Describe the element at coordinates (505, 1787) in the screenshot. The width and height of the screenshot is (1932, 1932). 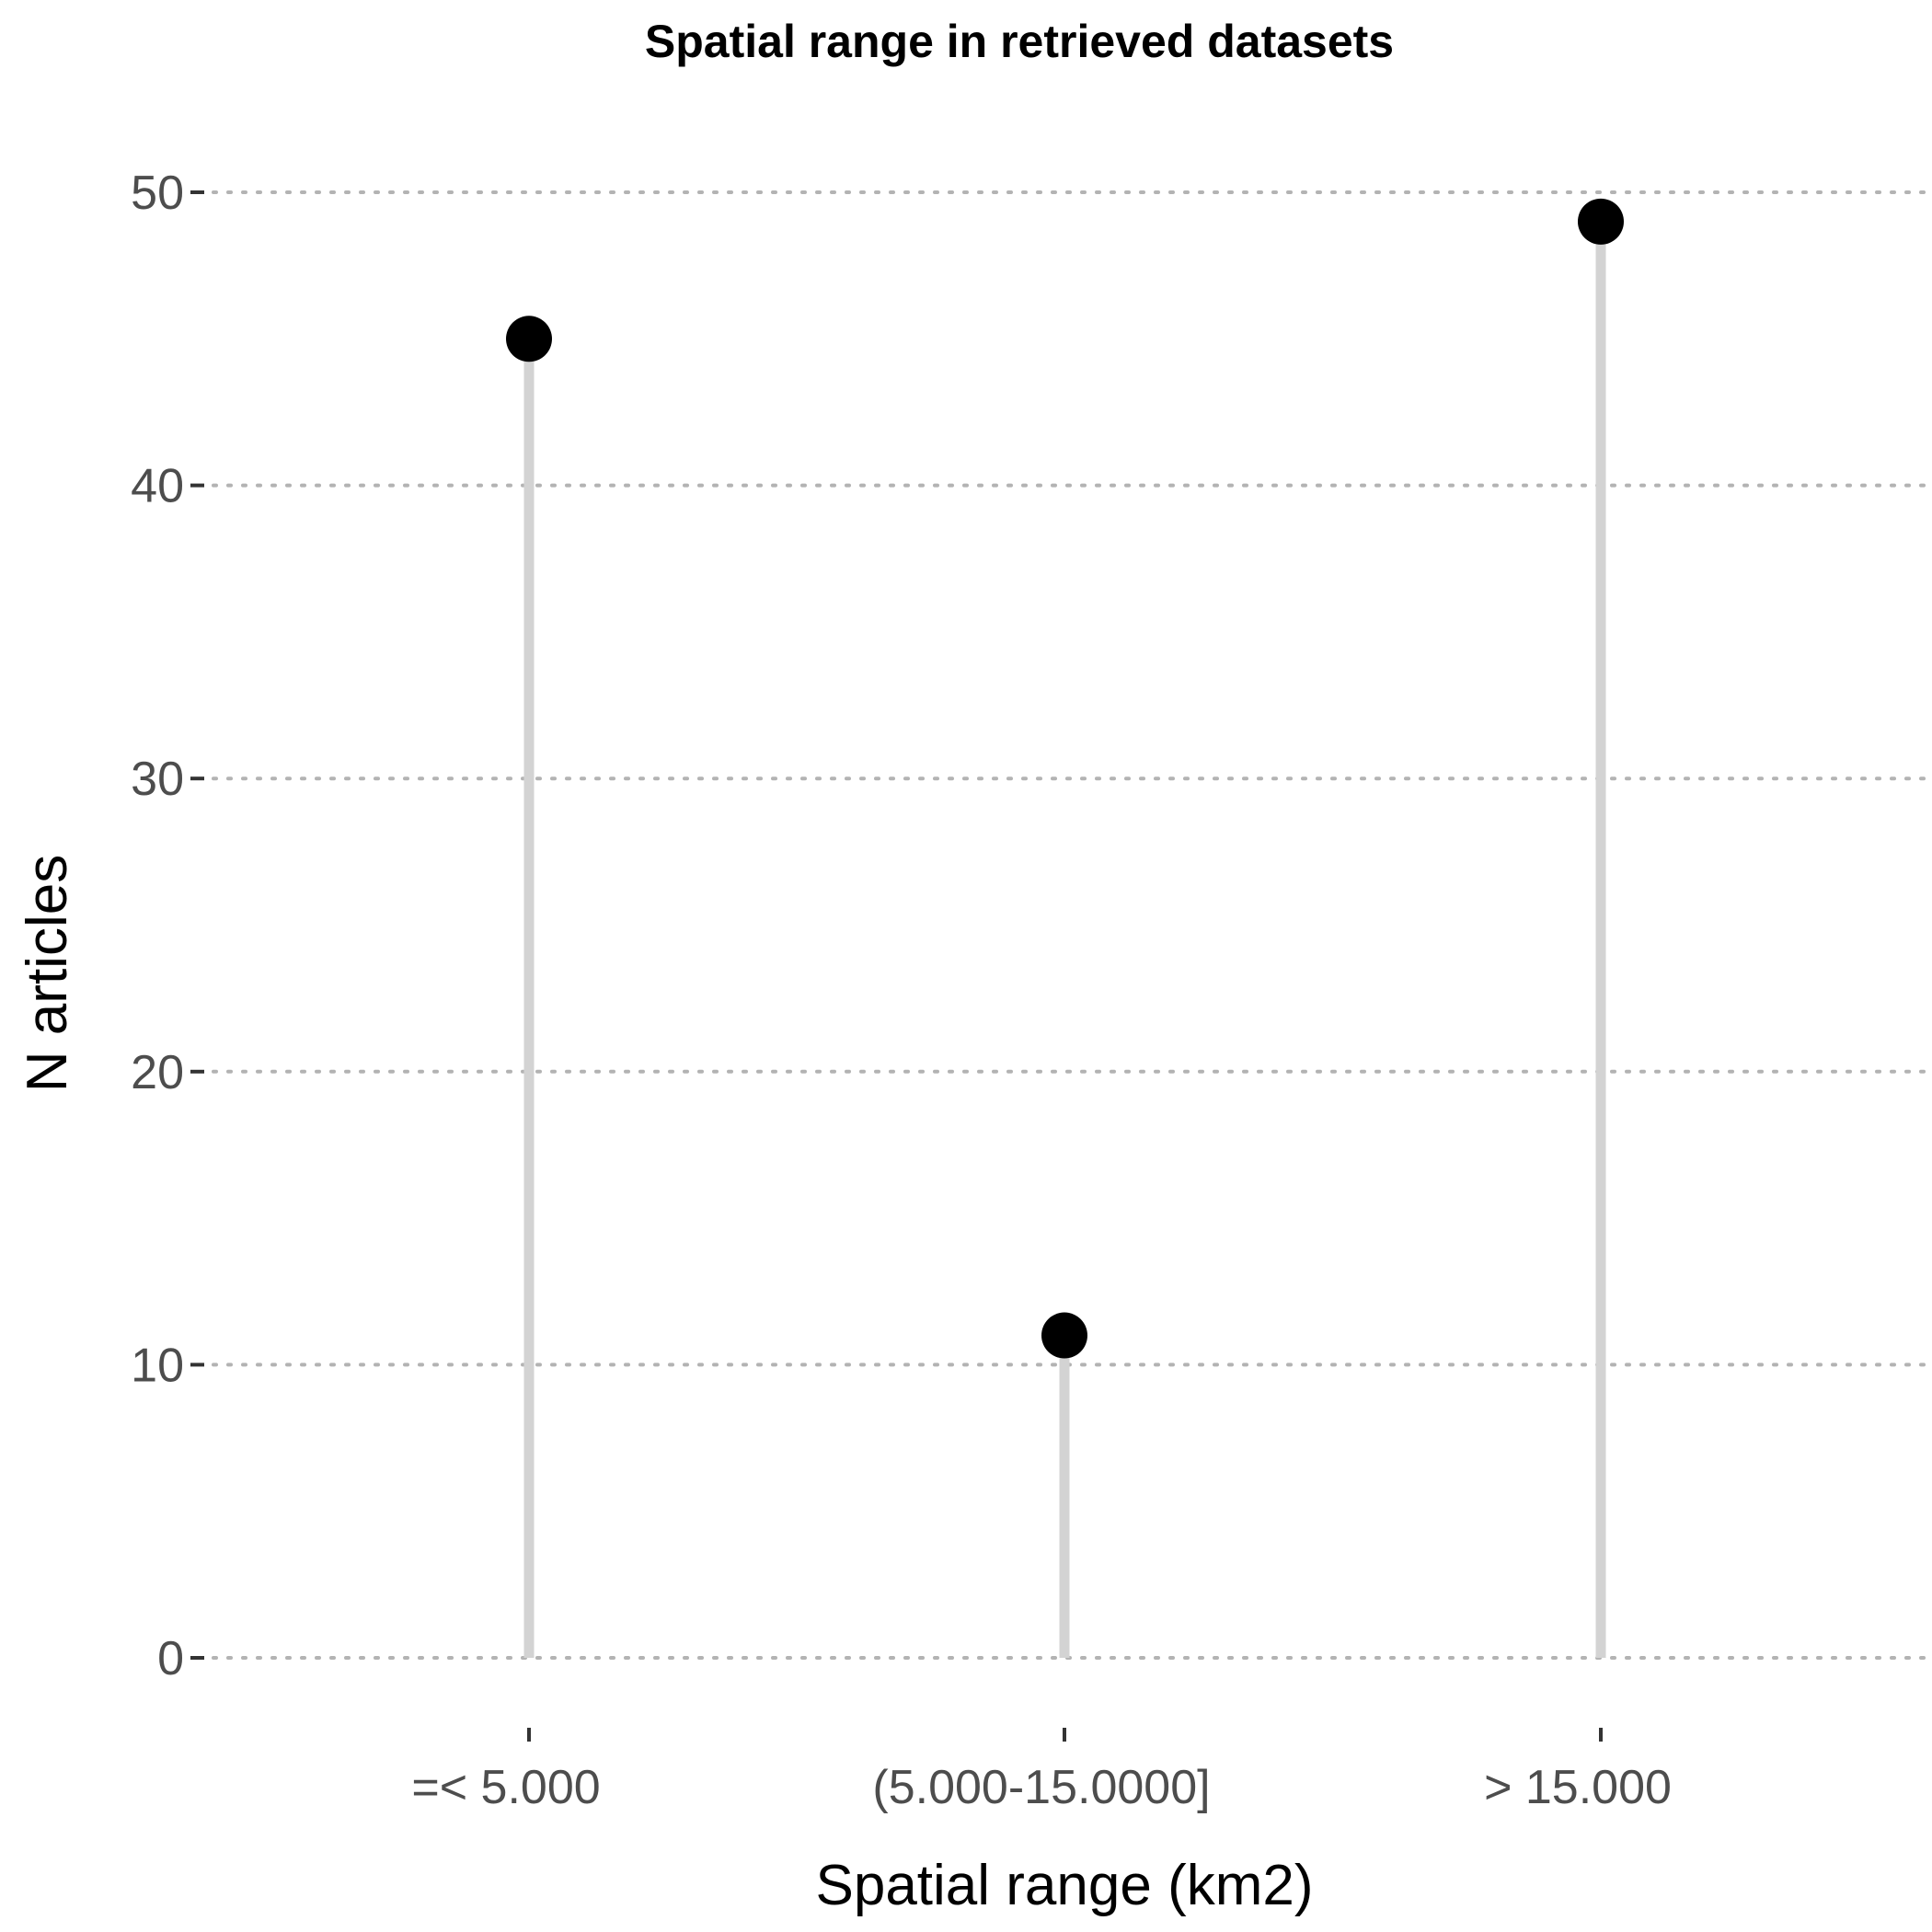
I see `x-tick-label: =< 5.000` at that location.